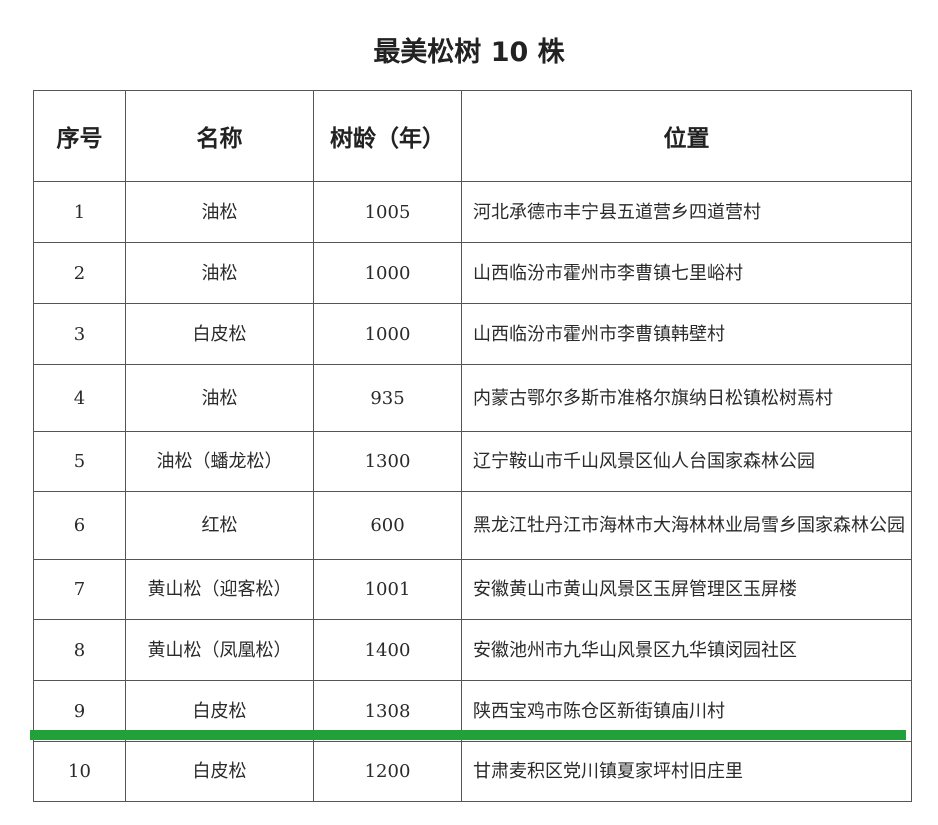  I want to click on tree-location: 甘肃麦积区党川镇夏家坪村旧庄里, so click(686, 771).